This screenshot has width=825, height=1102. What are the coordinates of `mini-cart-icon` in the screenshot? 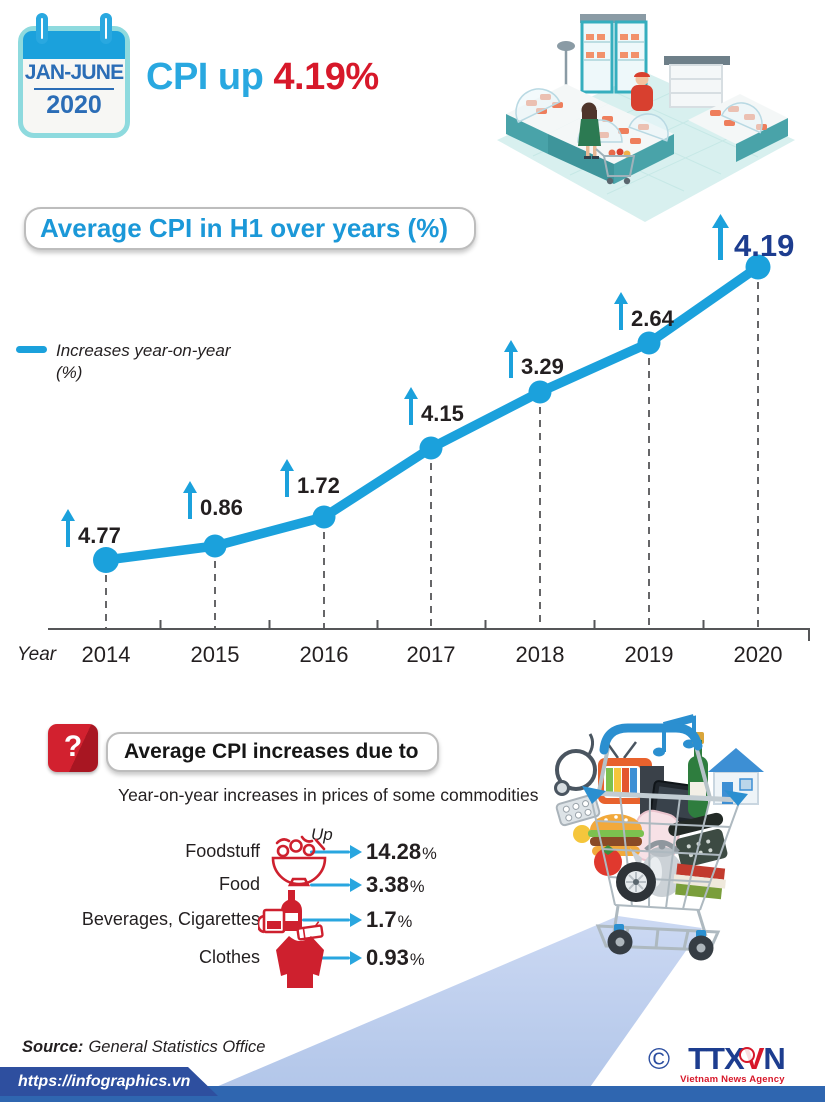 It's located at (615, 166).